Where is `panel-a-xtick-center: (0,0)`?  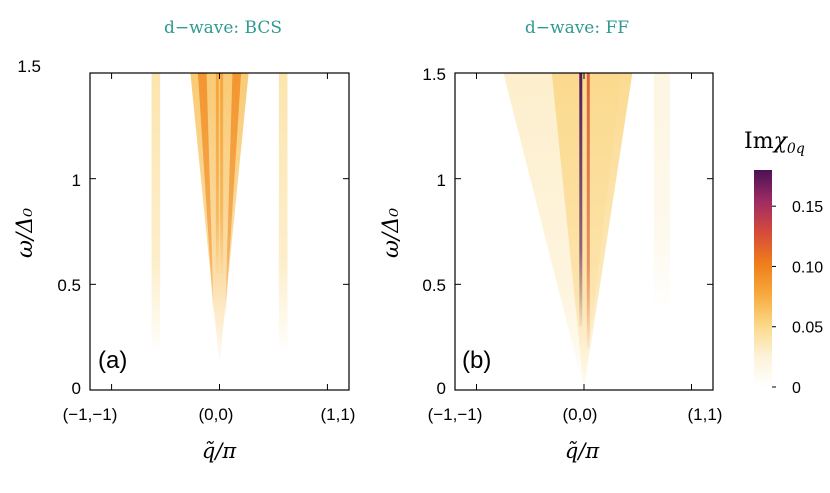 panel-a-xtick-center: (0,0) is located at coordinates (216, 414).